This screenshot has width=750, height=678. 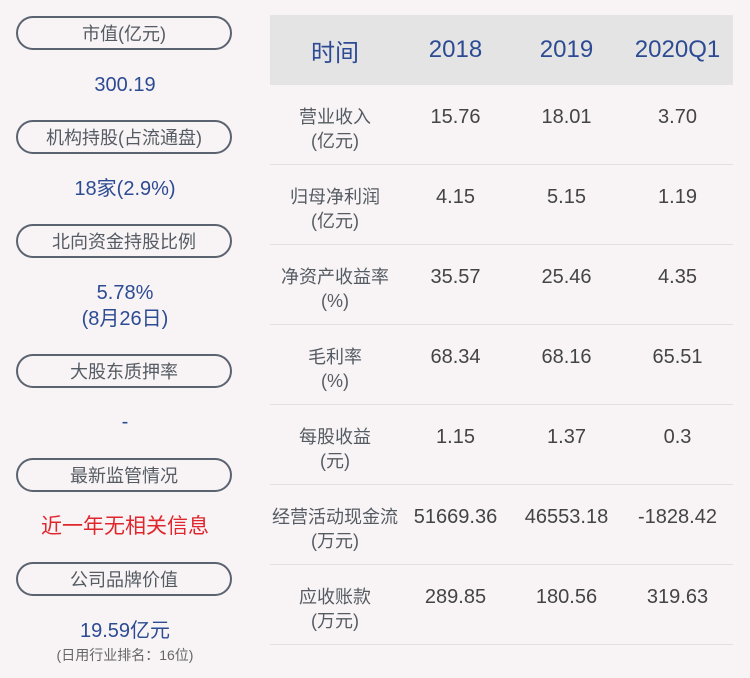 I want to click on cell-value: 18.01, so click(x=566, y=117).